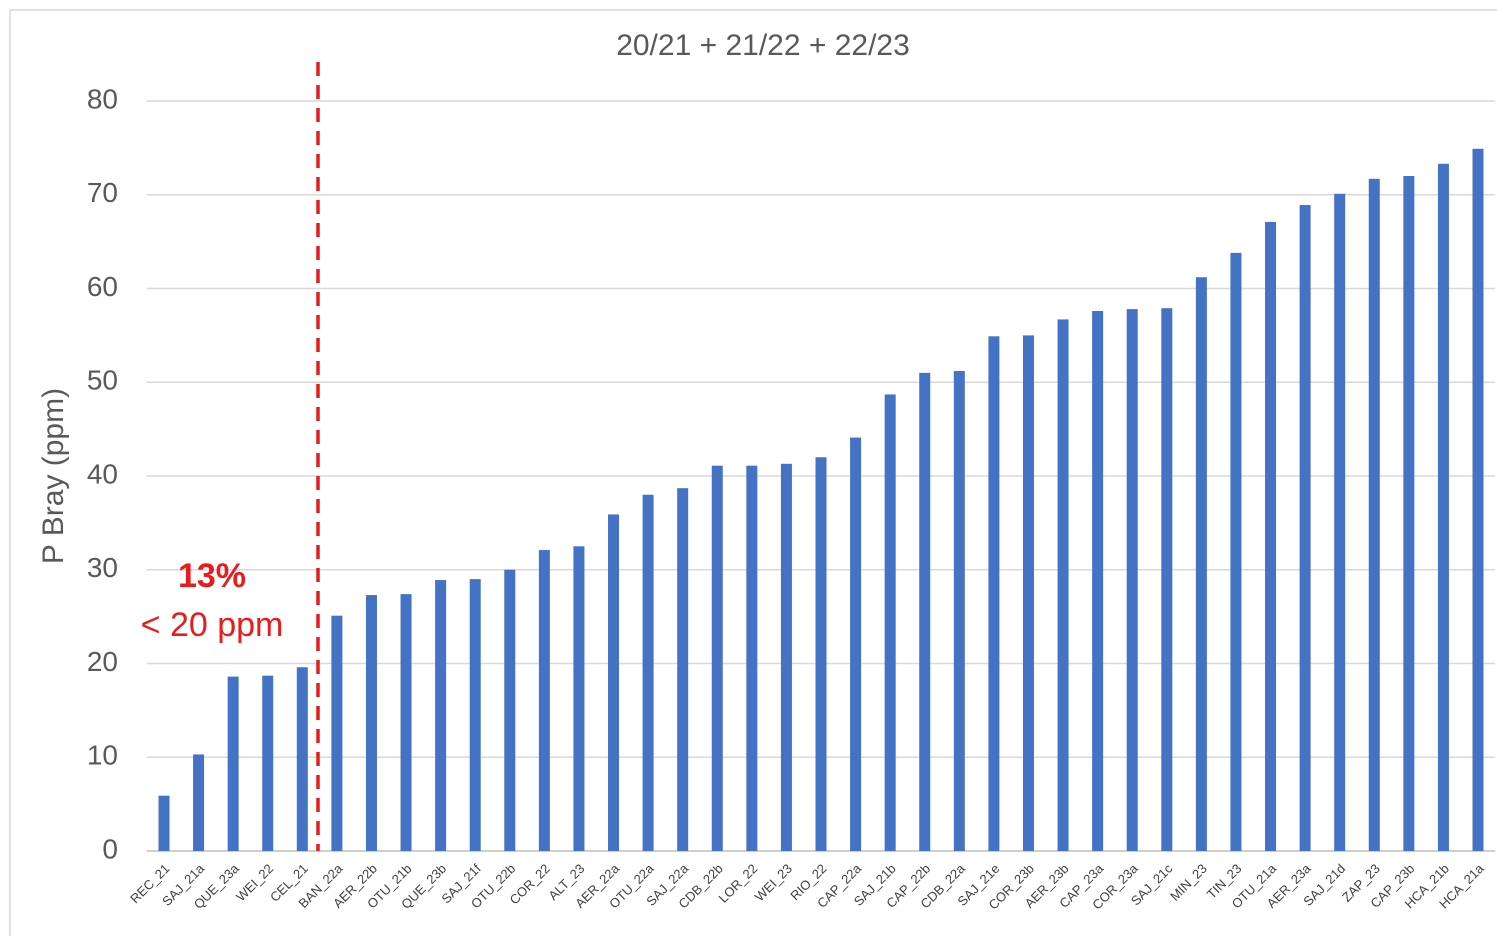 The height and width of the screenshot is (936, 1497). What do you see at coordinates (102, 380) in the screenshot?
I see `y-tick-label: 50` at bounding box center [102, 380].